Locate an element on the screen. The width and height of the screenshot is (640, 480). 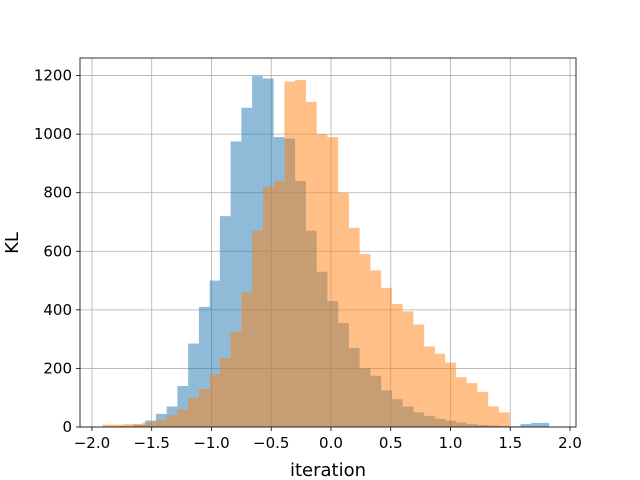
x-tick-label: 1.5 is located at coordinates (510, 443).